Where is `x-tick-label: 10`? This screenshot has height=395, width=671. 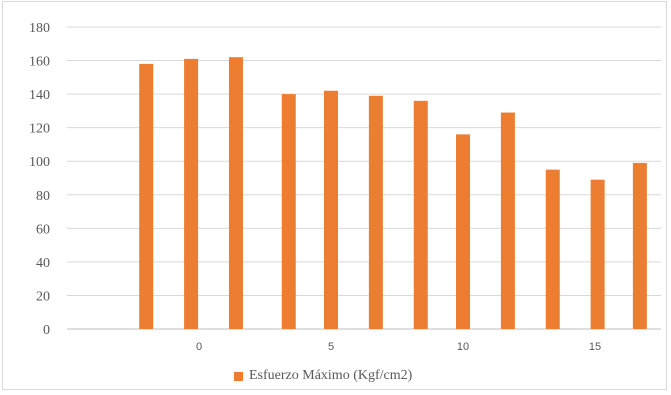 x-tick-label: 10 is located at coordinates (463, 347).